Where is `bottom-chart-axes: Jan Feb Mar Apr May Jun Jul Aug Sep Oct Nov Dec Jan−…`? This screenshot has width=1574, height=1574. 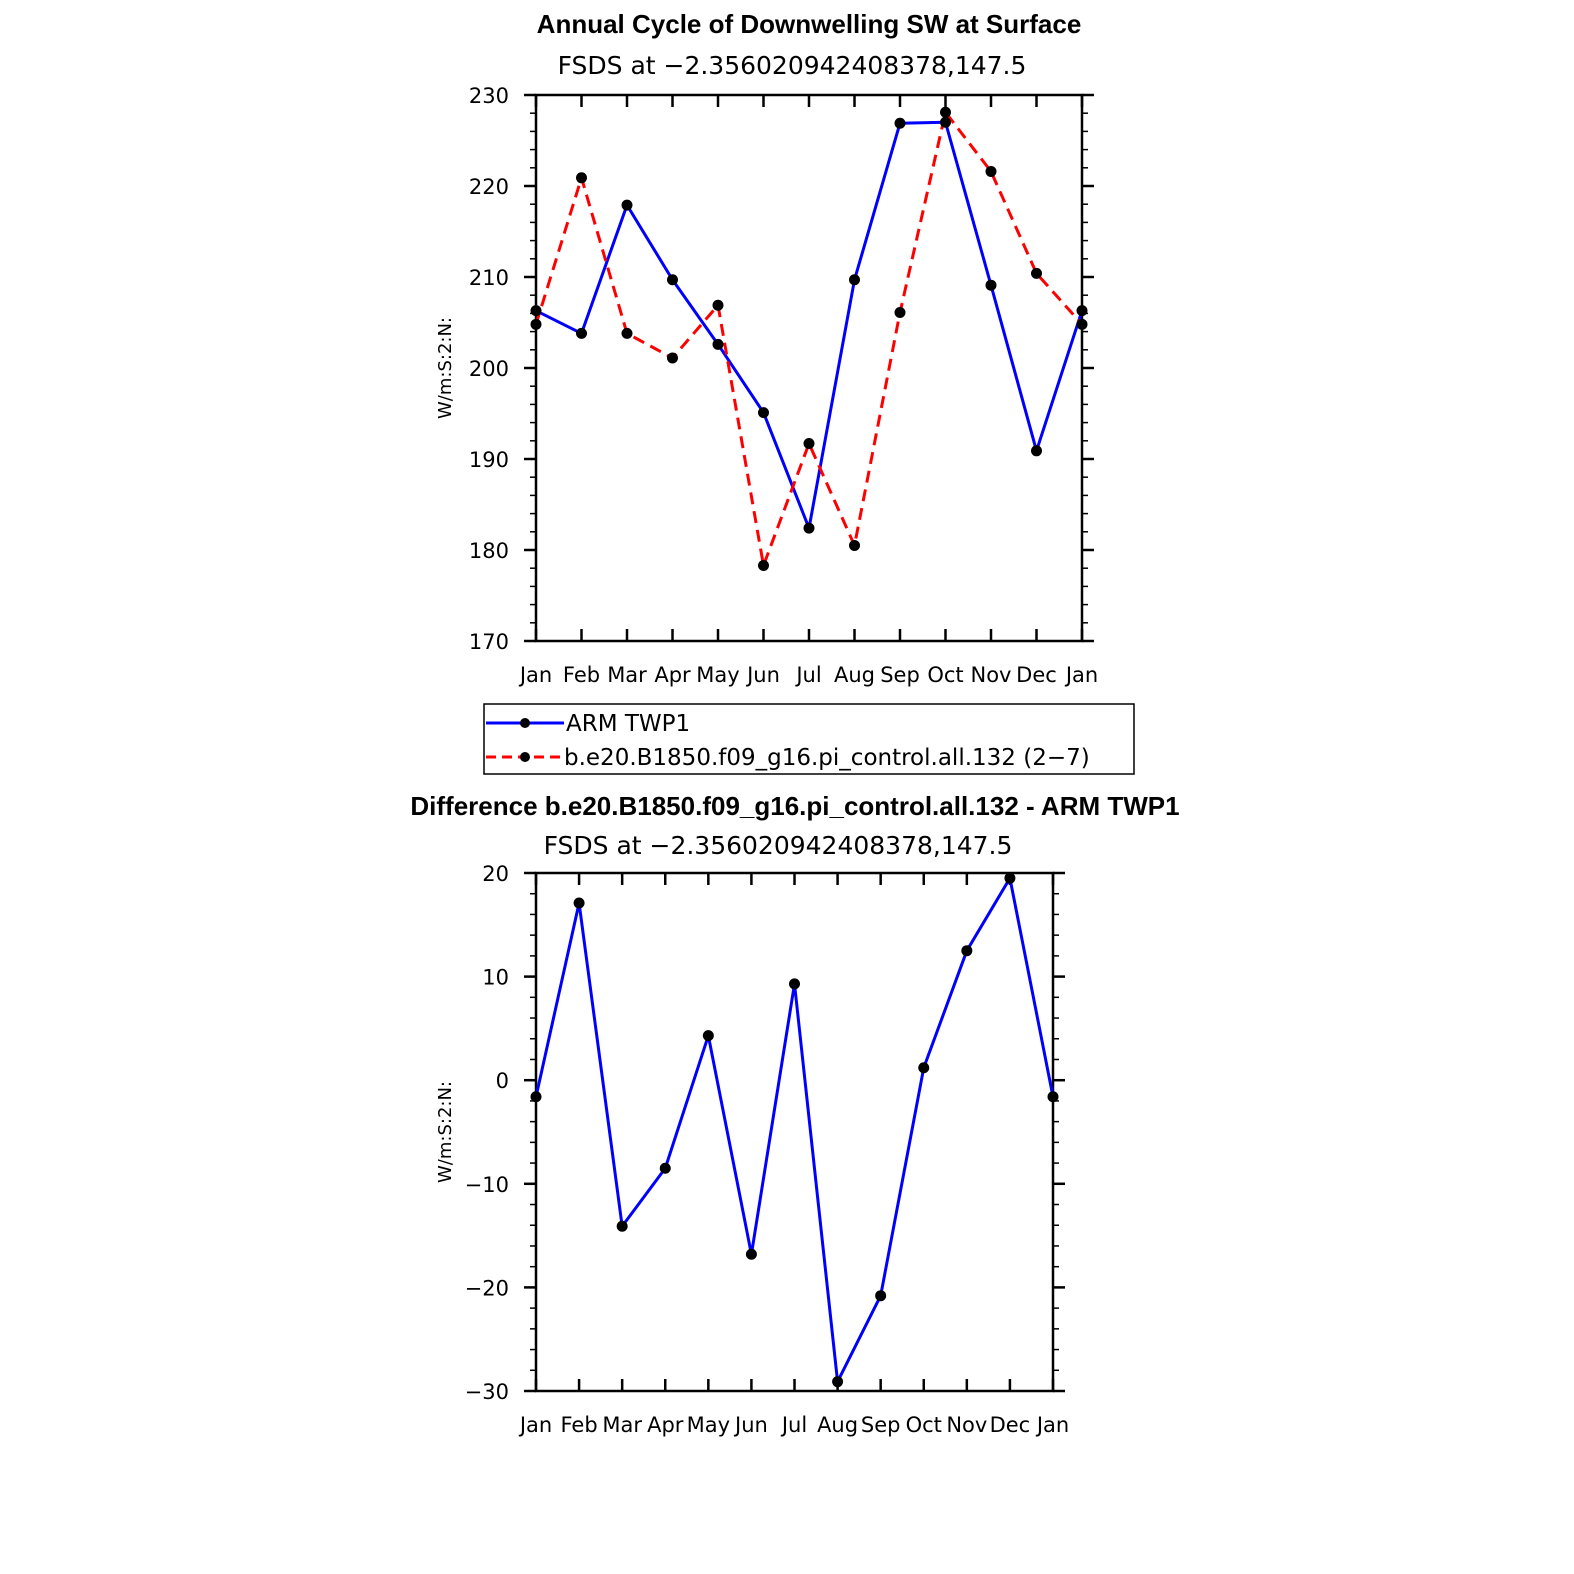 bottom-chart-axes: Jan Feb Mar Apr May Jun Jul Aug Sep Oct Nov Dec Jan−… is located at coordinates (767, 1149).